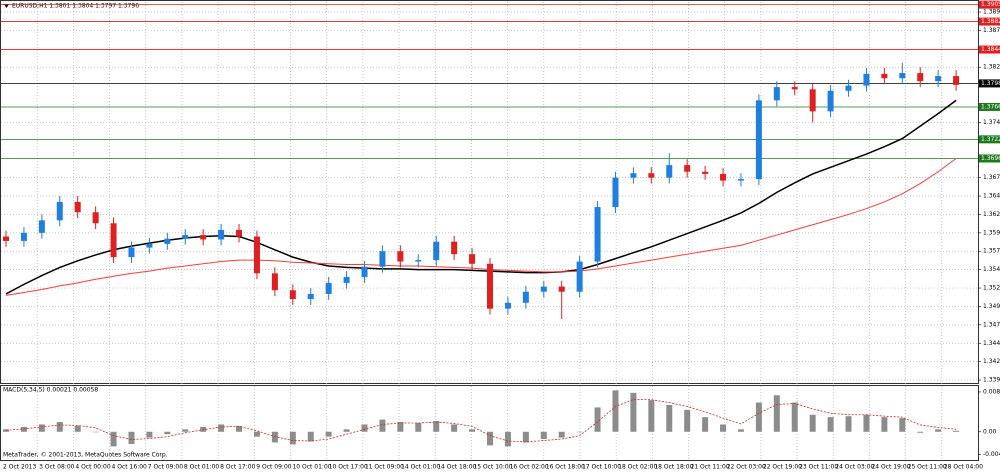  What do you see at coordinates (963, 467) in the screenshot?
I see `x-tick-label: 28 Oct 04:00` at bounding box center [963, 467].